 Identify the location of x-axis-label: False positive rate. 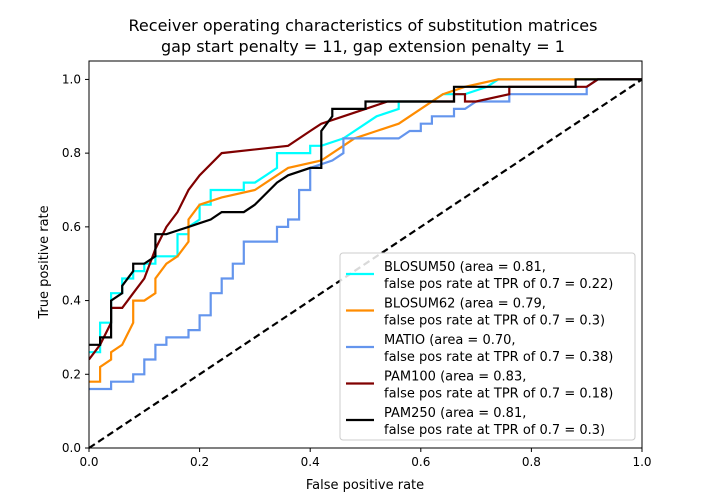
(365, 485).